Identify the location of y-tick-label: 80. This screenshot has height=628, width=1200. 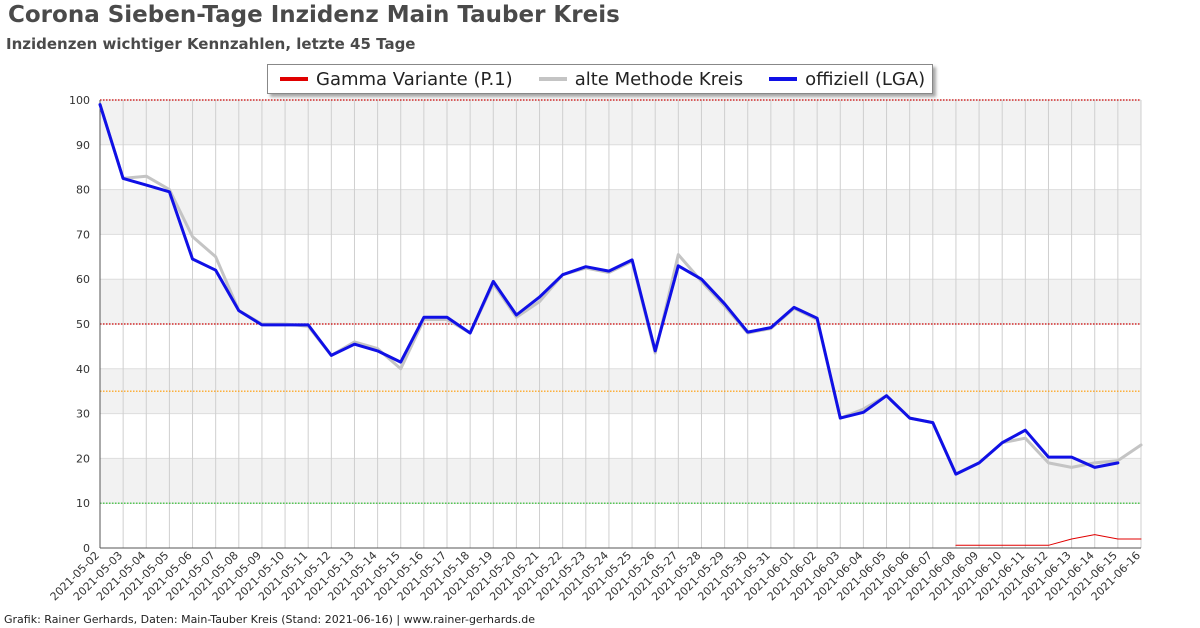
(83, 190).